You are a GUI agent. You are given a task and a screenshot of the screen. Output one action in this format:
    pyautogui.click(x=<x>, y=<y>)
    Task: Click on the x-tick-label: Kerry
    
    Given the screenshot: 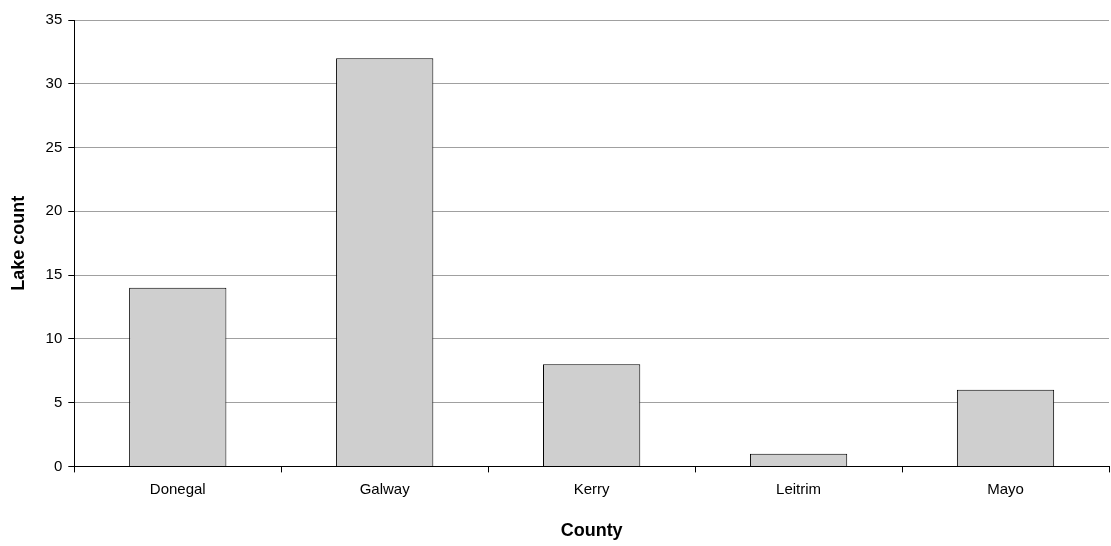 What is the action you would take?
    pyautogui.click(x=592, y=488)
    